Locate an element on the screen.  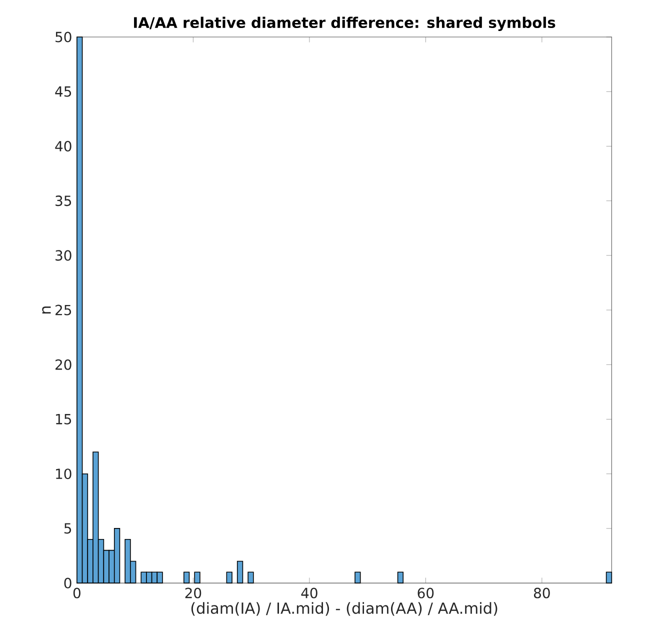
y-tick-label: 20 is located at coordinates (64, 364).